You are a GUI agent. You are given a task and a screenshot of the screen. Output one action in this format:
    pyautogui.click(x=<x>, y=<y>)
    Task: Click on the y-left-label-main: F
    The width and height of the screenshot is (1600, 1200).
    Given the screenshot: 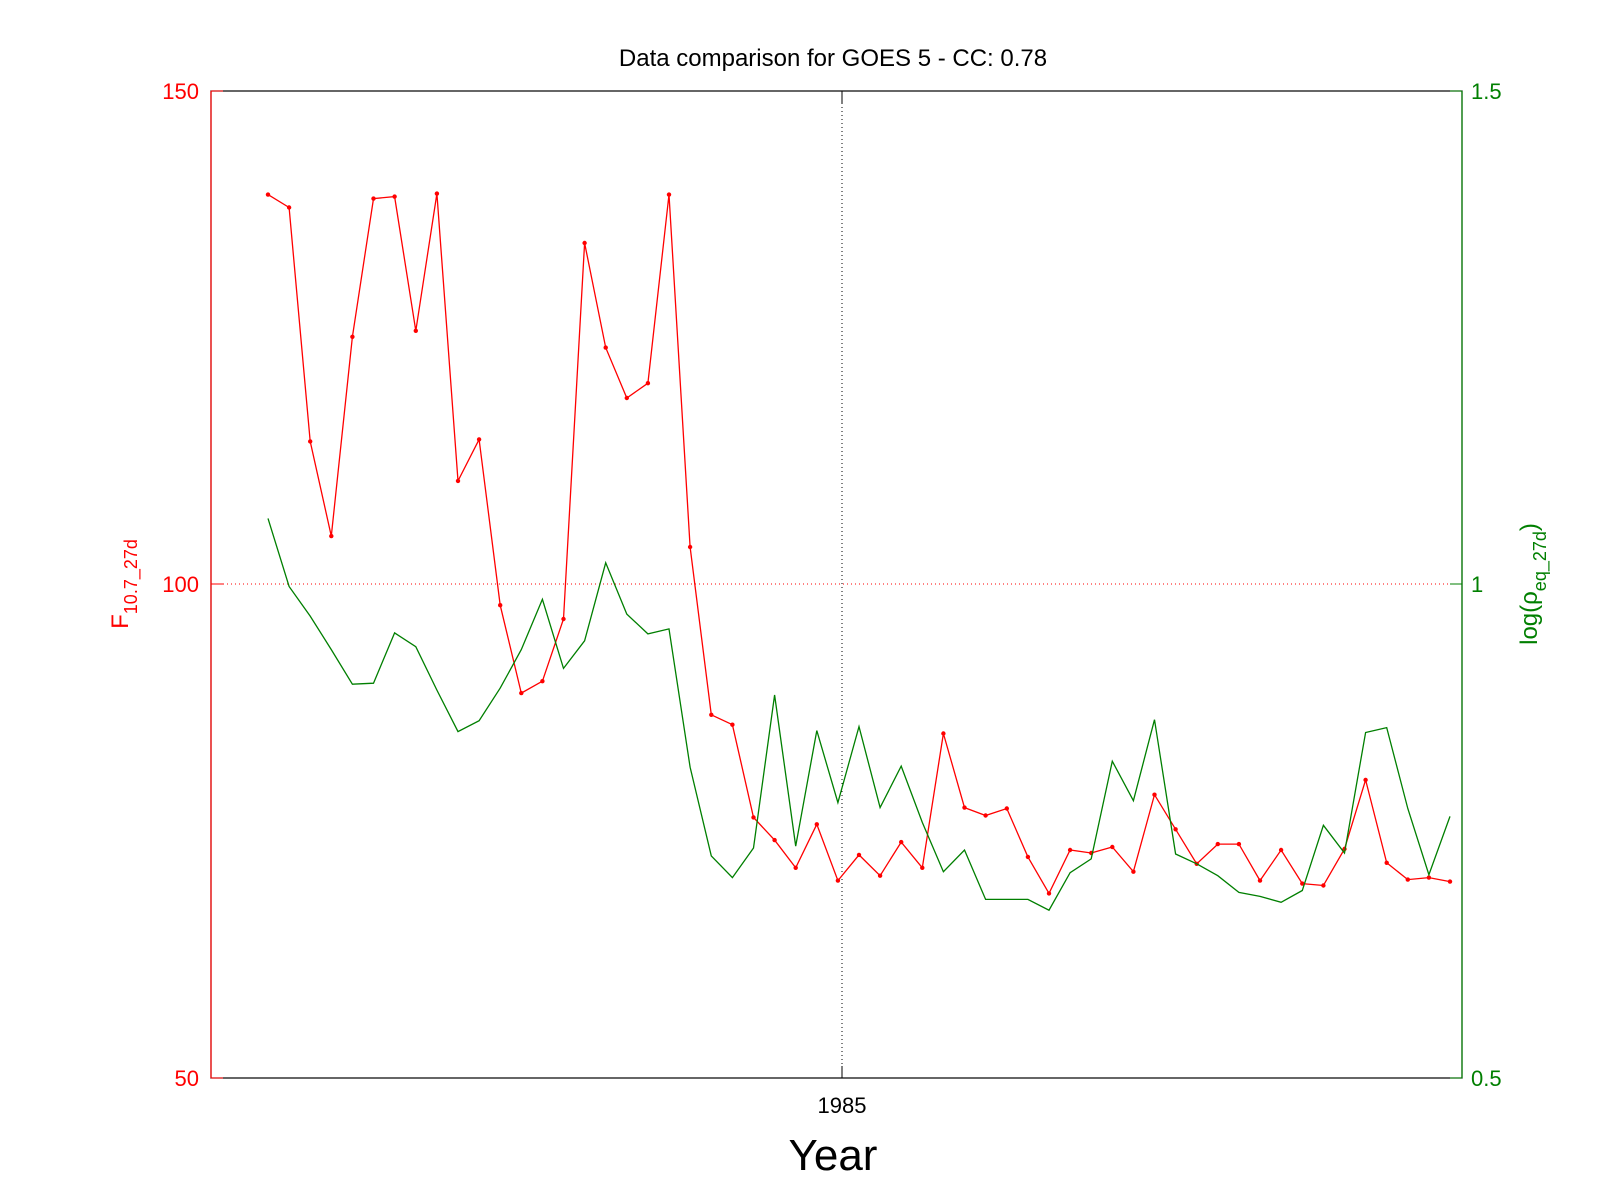 What is the action you would take?
    pyautogui.click(x=120, y=621)
    